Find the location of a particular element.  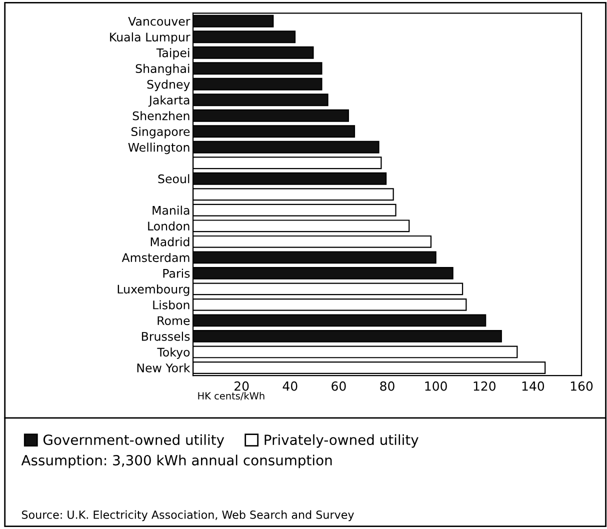

source-note: Source: U.K. Electricity Association, Web Search and Survey is located at coordinates (188, 516).